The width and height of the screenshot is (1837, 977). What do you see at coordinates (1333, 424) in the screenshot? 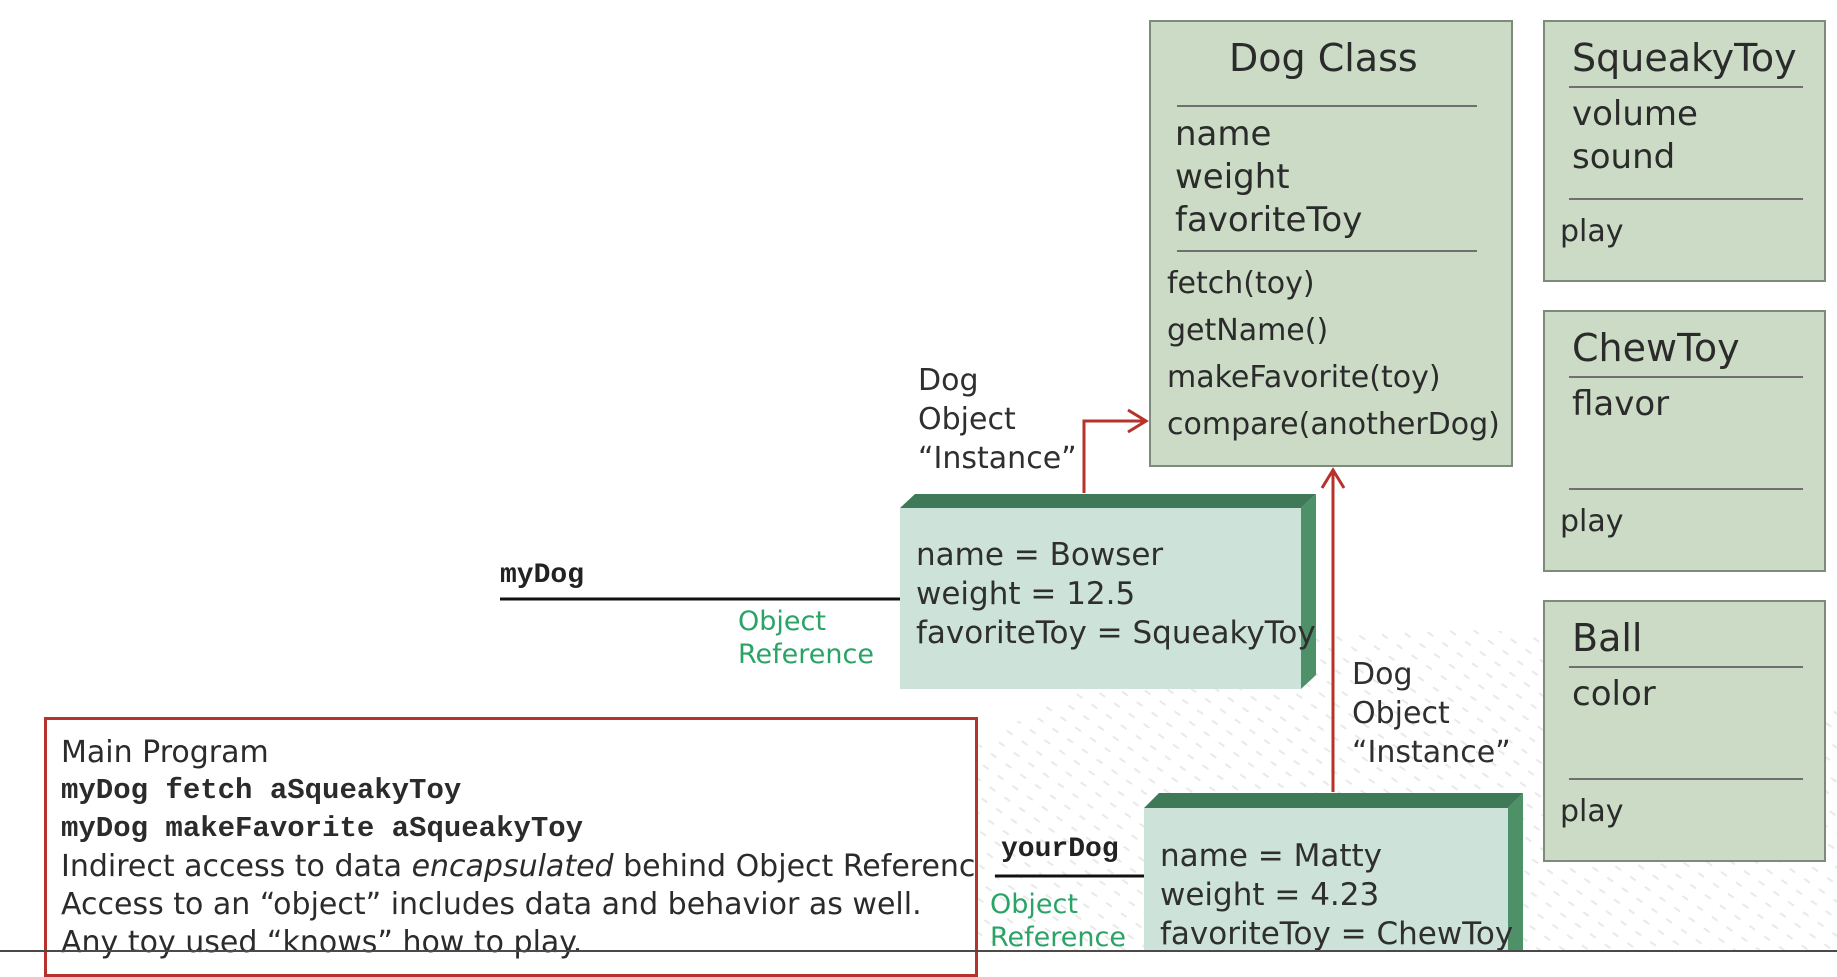
I see `dog-class-method-compare: compare(anotherDog)` at bounding box center [1333, 424].